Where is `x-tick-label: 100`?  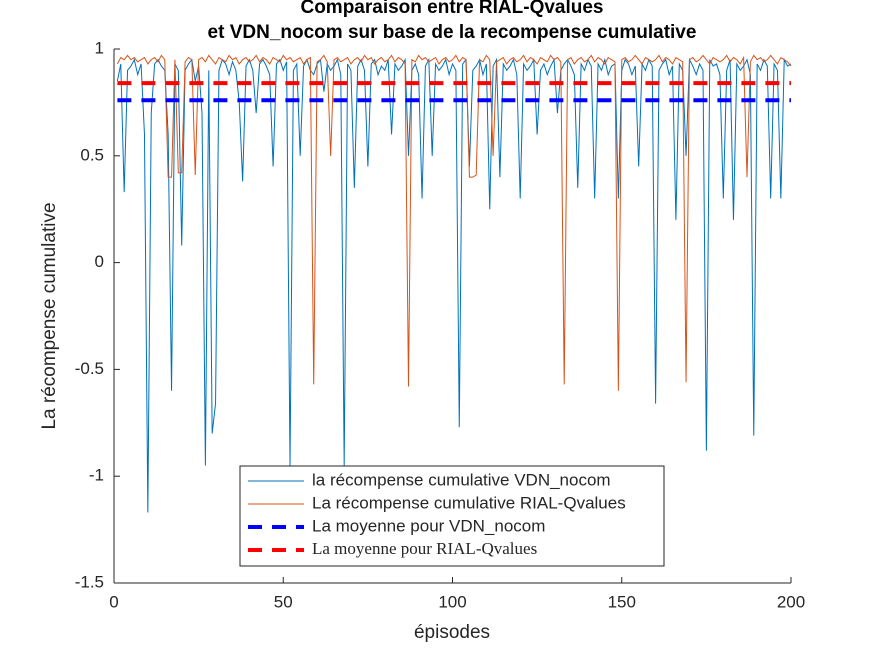
x-tick-label: 100 is located at coordinates (452, 601).